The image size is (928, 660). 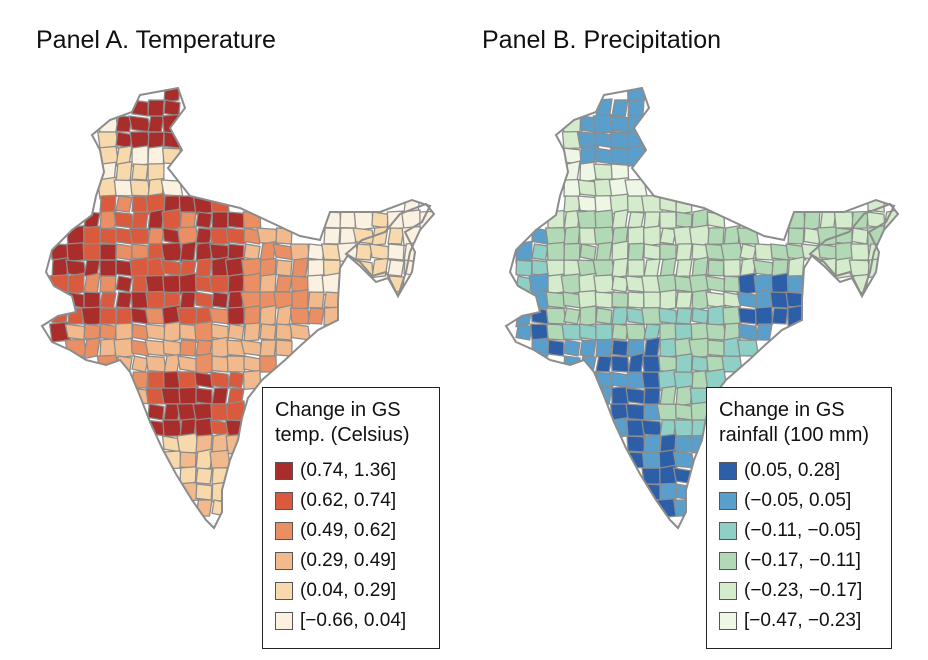 What do you see at coordinates (799, 561) in the screenshot?
I see `legend-item: (−0.17, −0.11]` at bounding box center [799, 561].